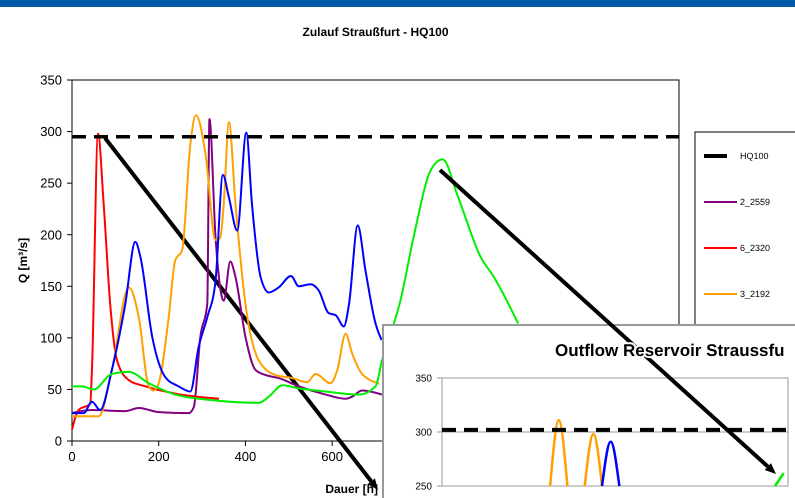 This screenshot has width=795, height=498. I want to click on legend-label: HQ100, so click(754, 156).